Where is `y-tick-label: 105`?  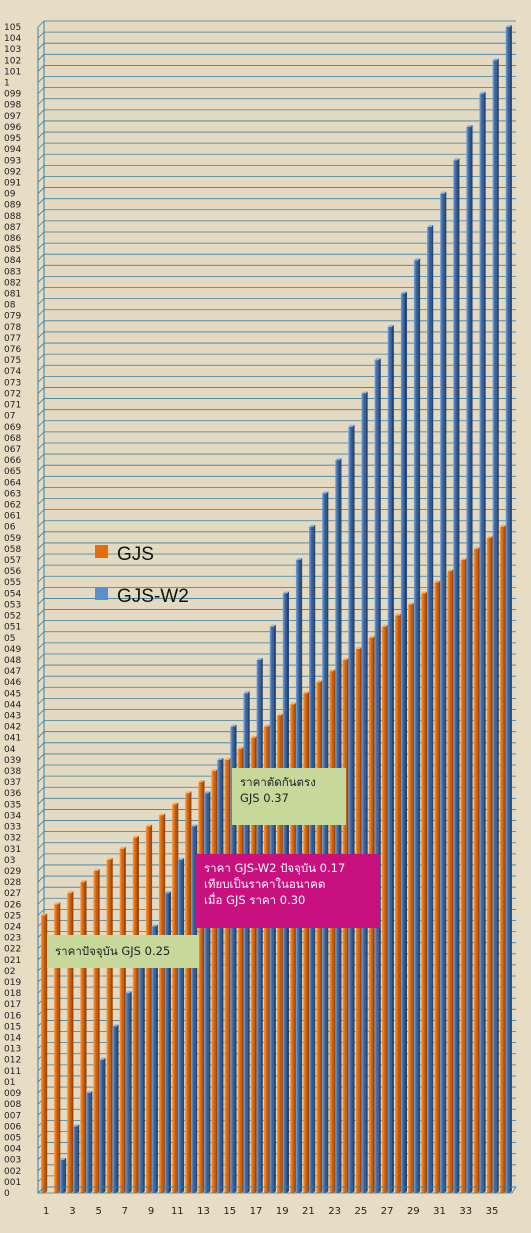 y-tick-label: 105 is located at coordinates (12, 28).